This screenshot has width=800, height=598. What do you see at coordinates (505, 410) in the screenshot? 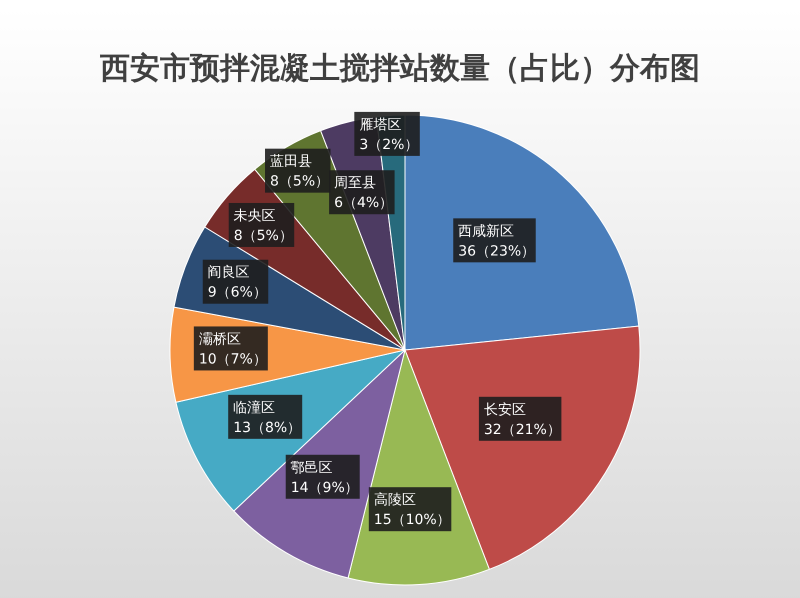
I see `slice-label: 长安区` at bounding box center [505, 410].